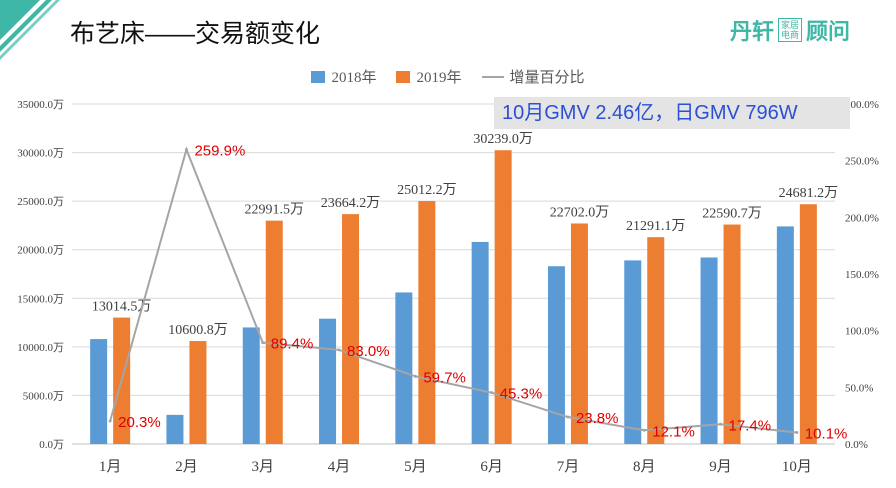 The width and height of the screenshot is (896, 488). I want to click on x-tick-label: 4月, so click(339, 467).